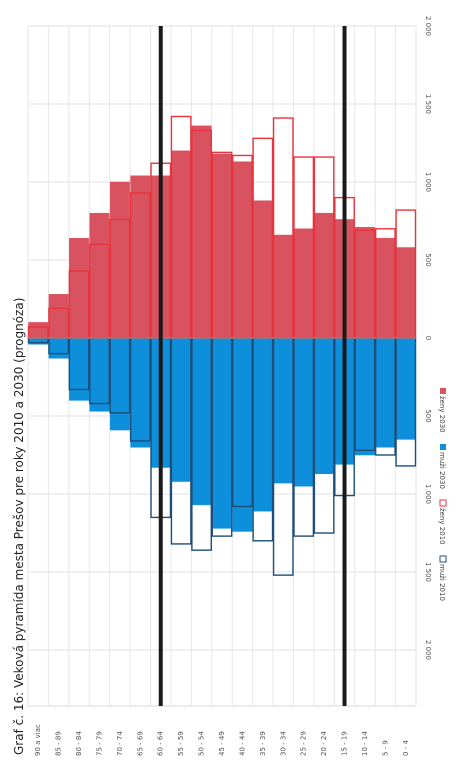  I want to click on age-category-label: 25 - 29, so click(304, 743).